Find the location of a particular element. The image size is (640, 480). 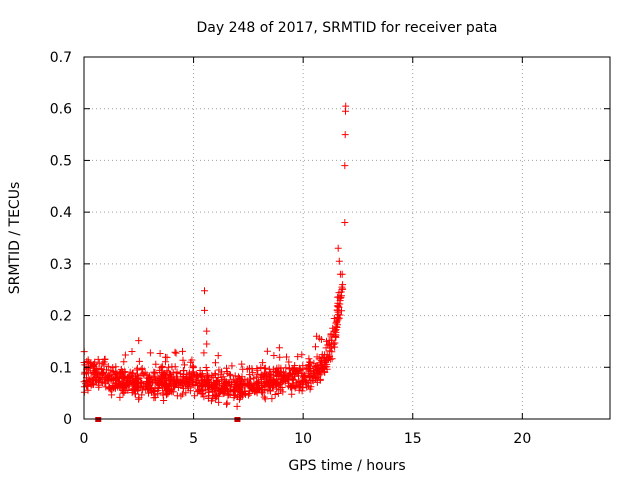

x-tick-label: 10 is located at coordinates (303, 439).